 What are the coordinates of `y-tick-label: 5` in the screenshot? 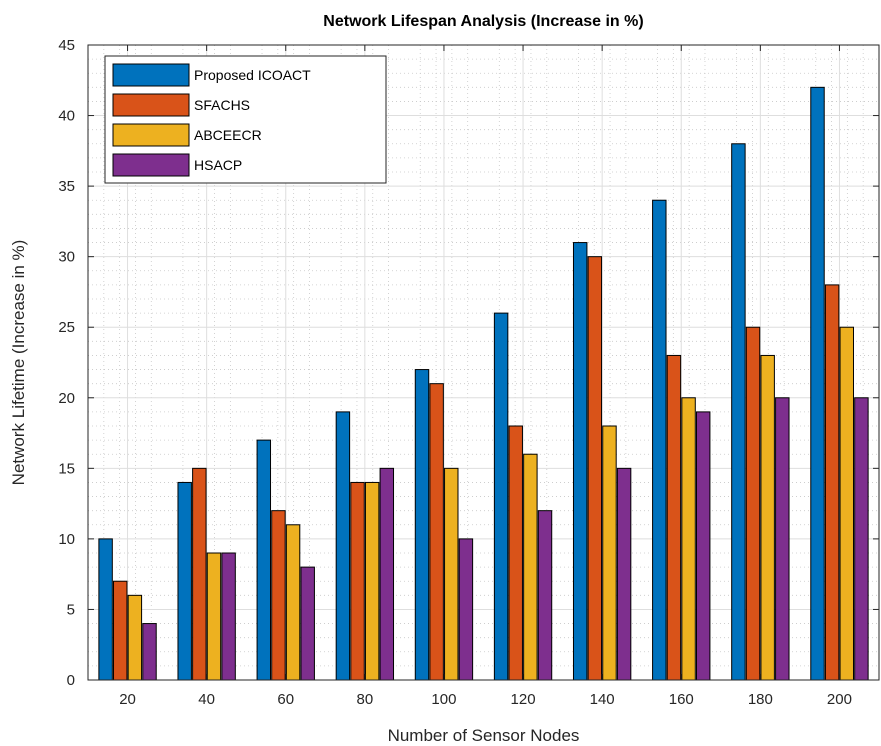 It's located at (71, 609).